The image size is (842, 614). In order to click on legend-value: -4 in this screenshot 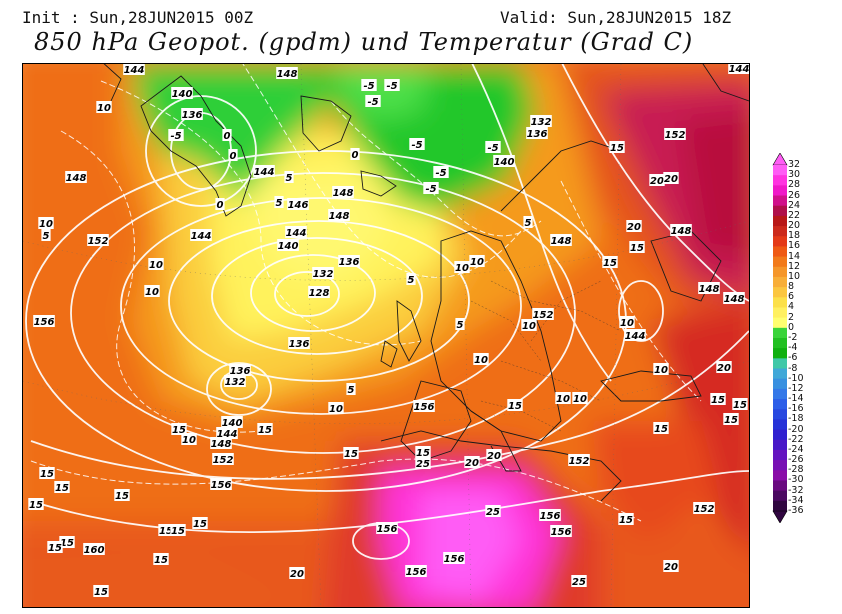, I will do `click(793, 348)`.